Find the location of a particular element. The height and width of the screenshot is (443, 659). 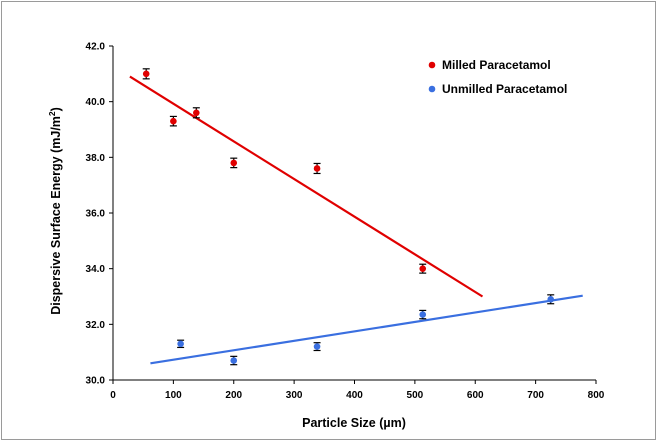

y-tick-label: 30.0 is located at coordinates (96, 381).